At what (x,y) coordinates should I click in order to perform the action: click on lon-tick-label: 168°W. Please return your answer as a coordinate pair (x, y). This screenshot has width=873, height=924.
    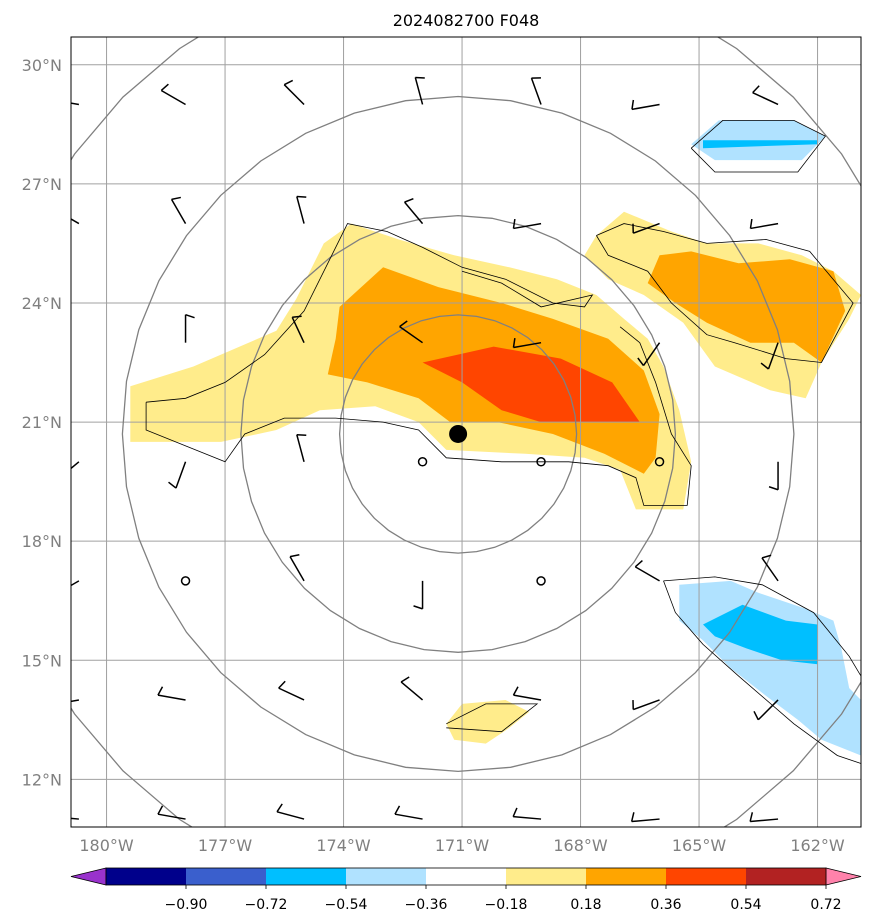
    Looking at the image, I should click on (580, 845).